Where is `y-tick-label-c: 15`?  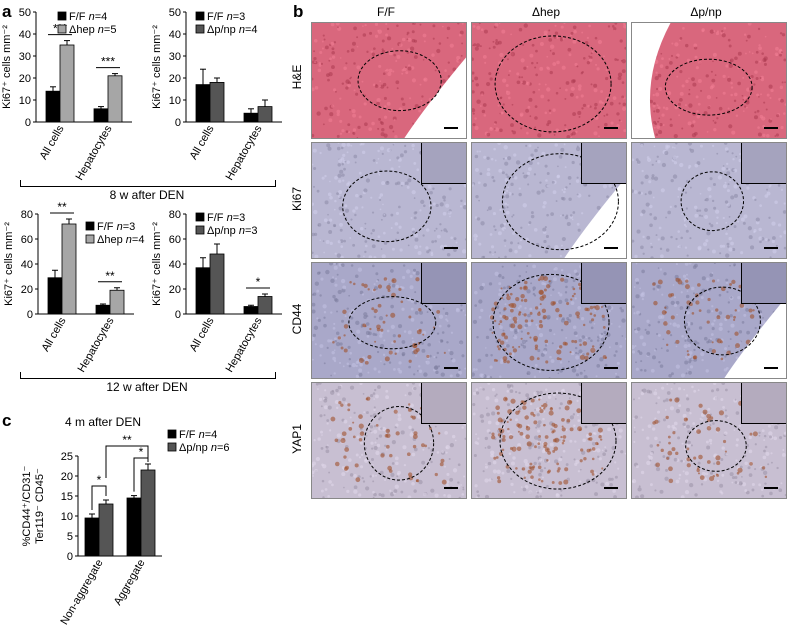 y-tick-label-c: 15 is located at coordinates (67, 497).